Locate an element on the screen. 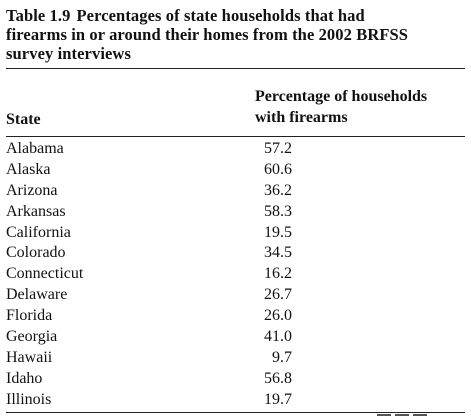  state-cell: Arkansas is located at coordinates (36, 211).